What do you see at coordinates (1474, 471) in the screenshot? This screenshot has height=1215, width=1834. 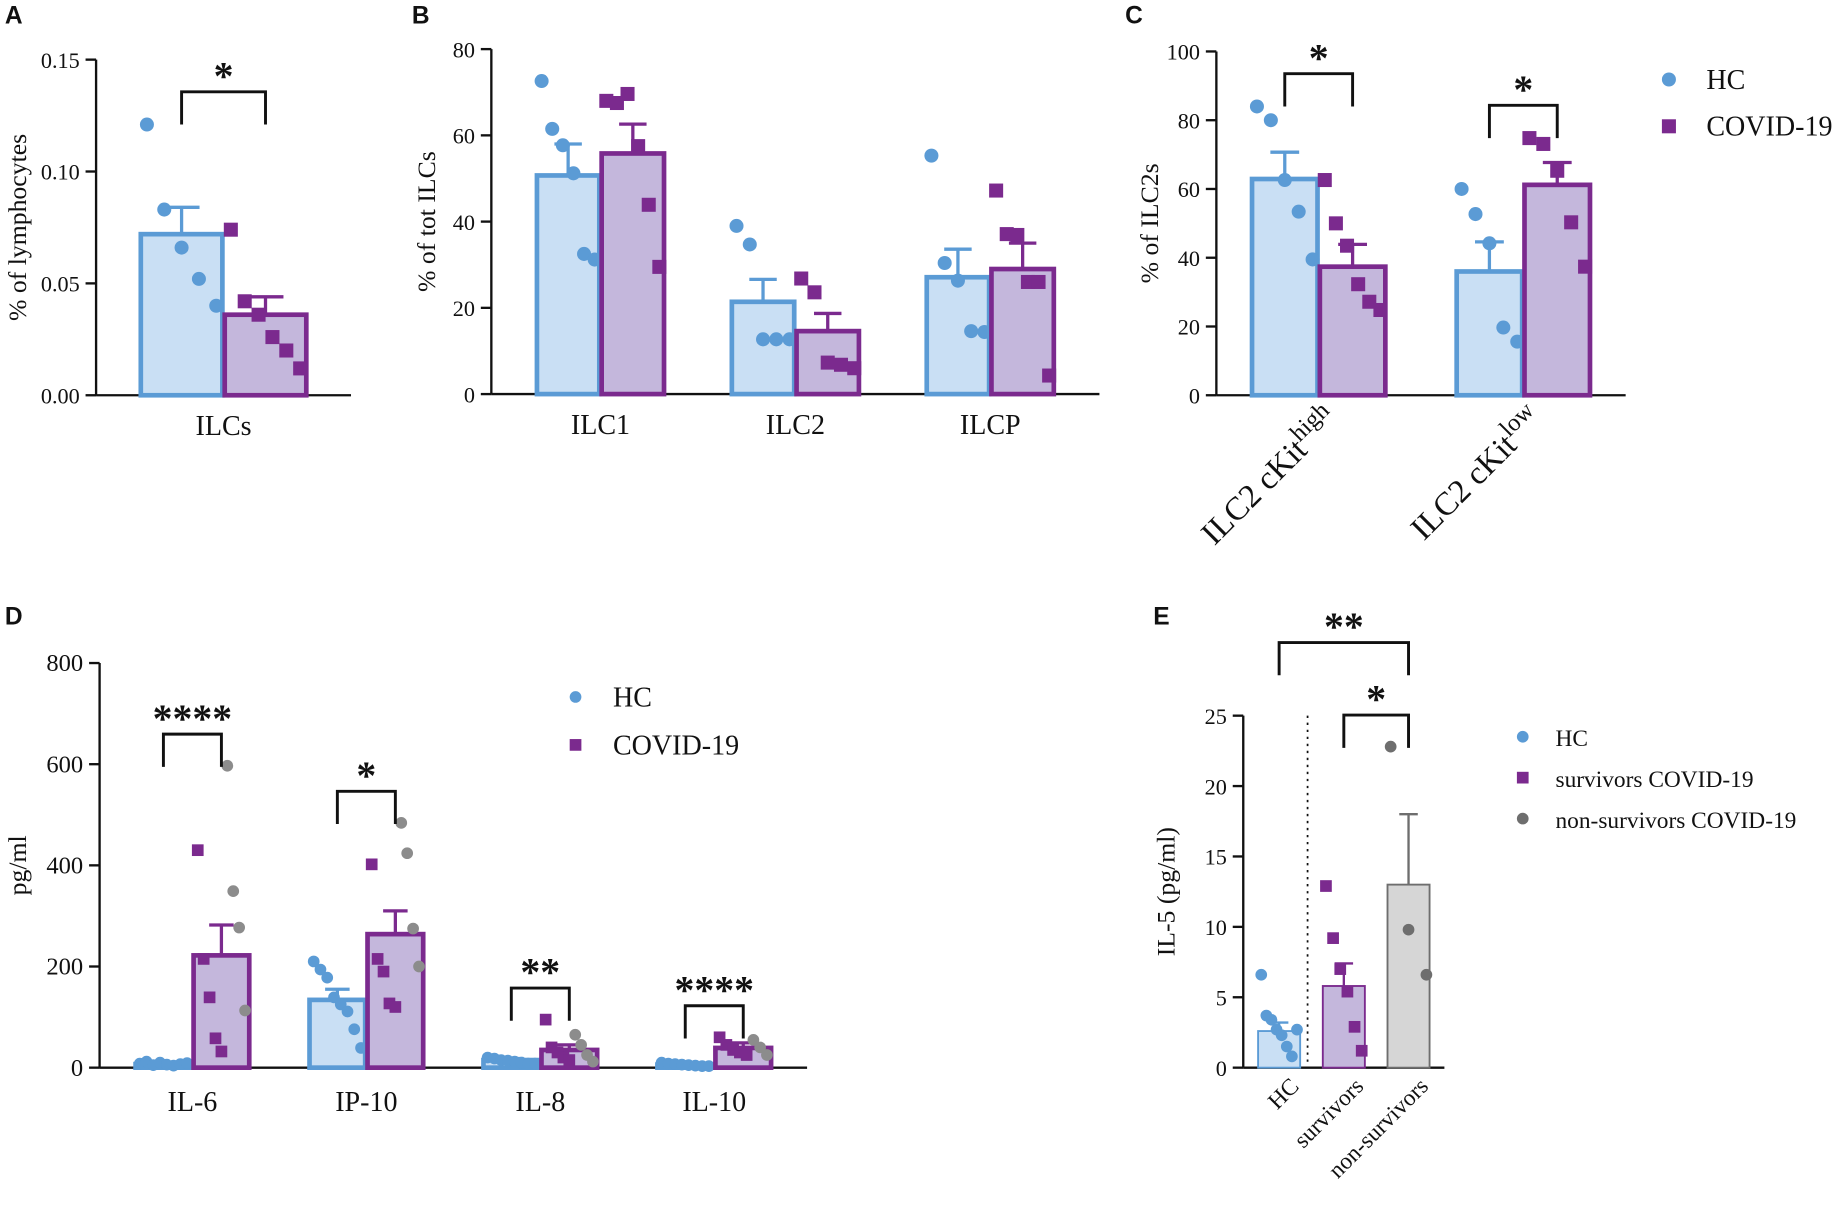 I see `x-tick-label: ILC2 cKitlow` at bounding box center [1474, 471].